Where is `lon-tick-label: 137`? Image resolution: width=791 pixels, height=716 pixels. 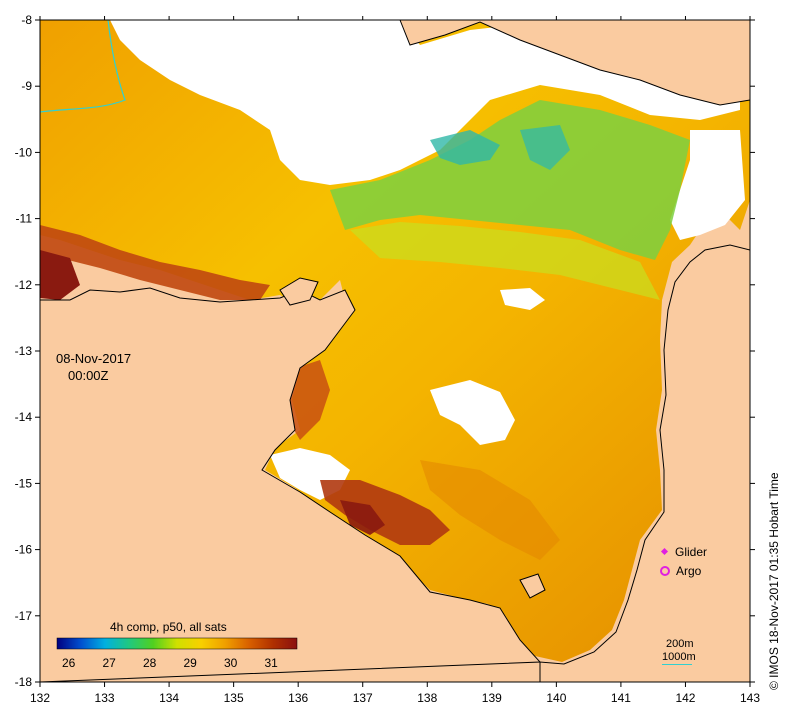
lon-tick-label: 137 is located at coordinates (363, 698).